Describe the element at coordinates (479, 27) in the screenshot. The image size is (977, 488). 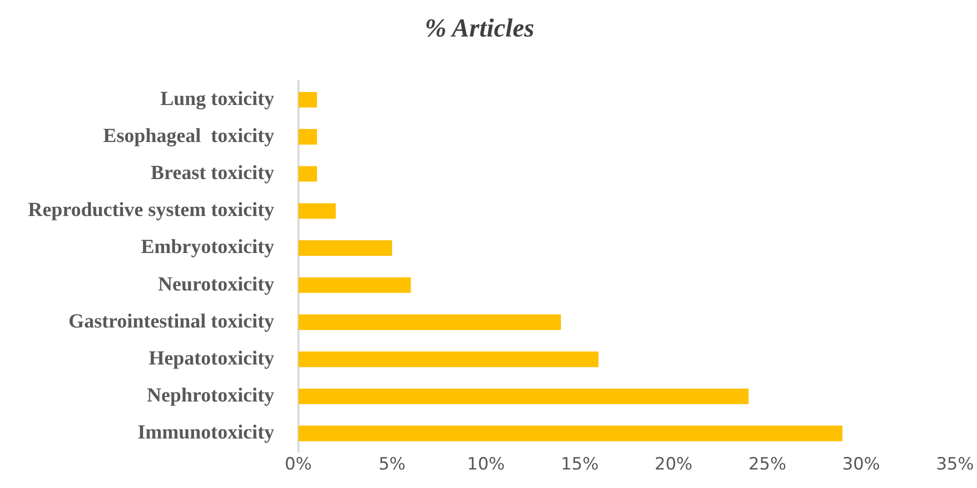
I see `chart-title: % Articles` at that location.